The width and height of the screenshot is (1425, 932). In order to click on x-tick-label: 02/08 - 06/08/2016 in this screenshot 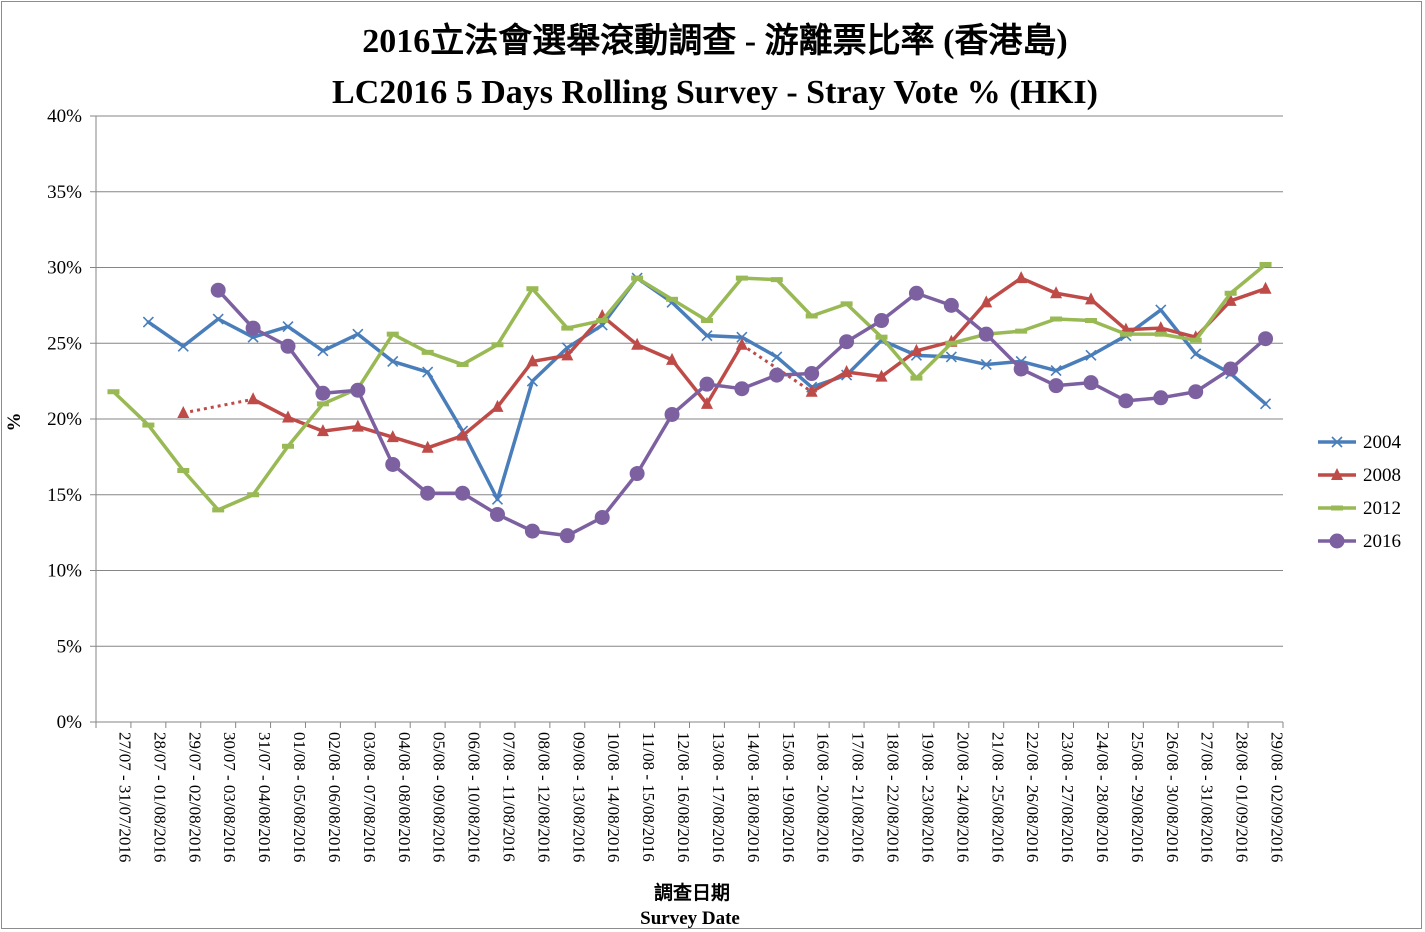, I will do `click(334, 797)`.